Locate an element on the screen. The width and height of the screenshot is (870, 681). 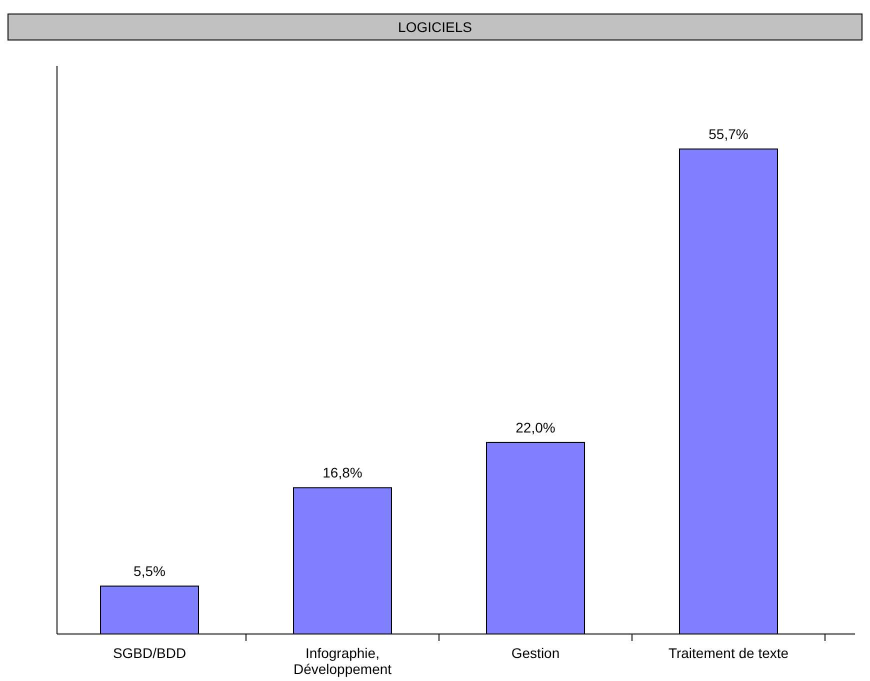
x-tick-label: Infographie, Développement is located at coordinates (342, 661).